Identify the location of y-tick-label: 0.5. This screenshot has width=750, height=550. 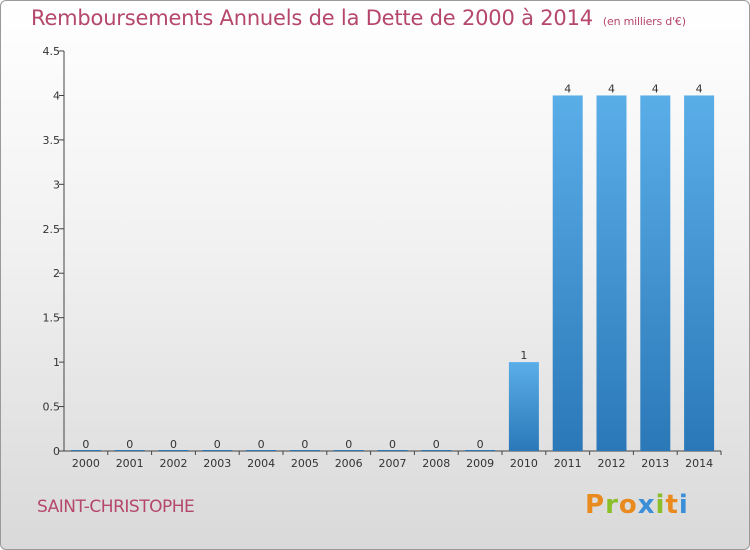
(52, 407).